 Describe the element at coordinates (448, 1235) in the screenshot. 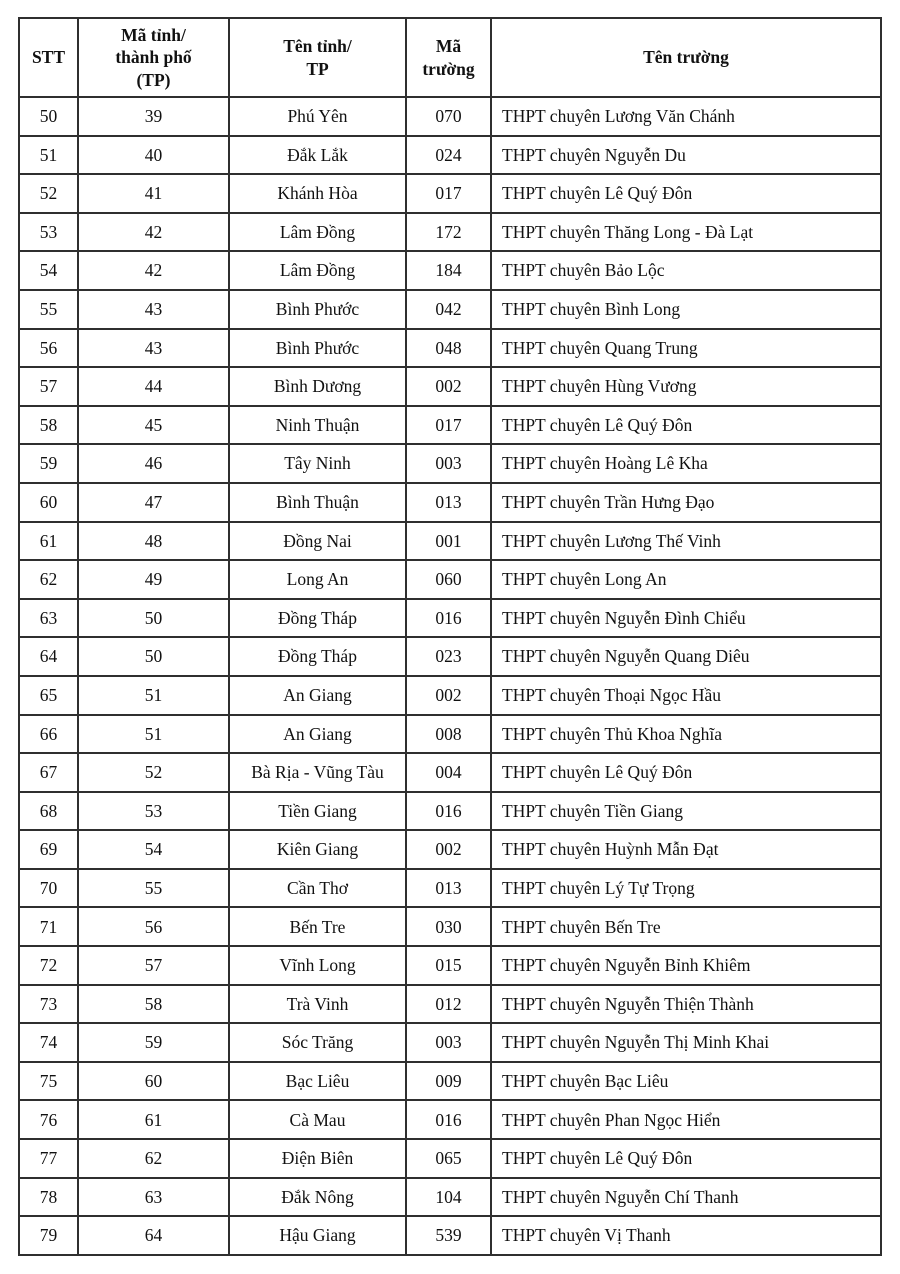

I see `cell-school-code: 539` at that location.